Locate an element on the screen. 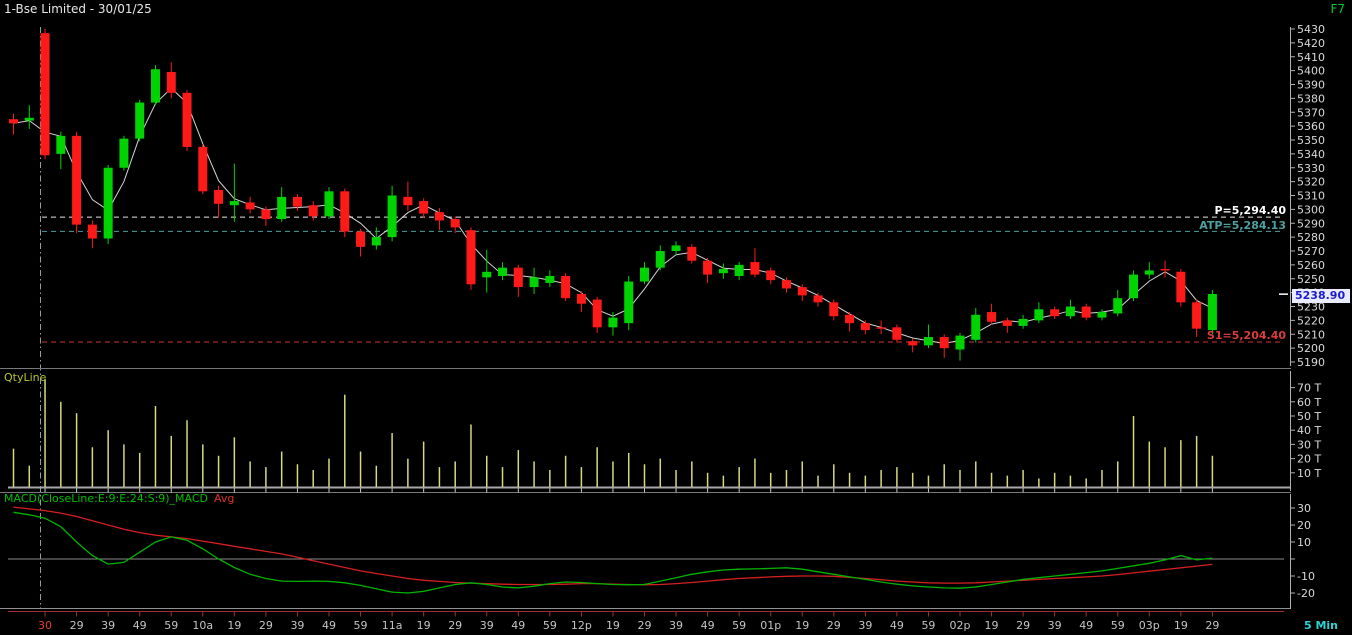 The height and width of the screenshot is (635, 1352). price-axis-label: 5430 is located at coordinates (1311, 29).